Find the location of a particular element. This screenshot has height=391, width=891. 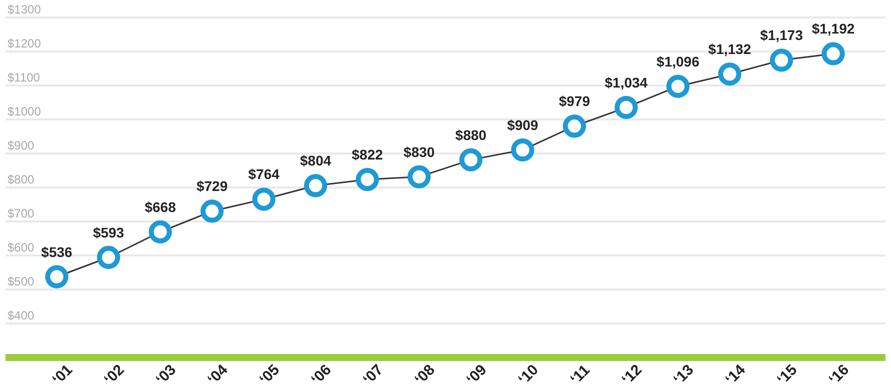

x-tick-label: ‘08 is located at coordinates (425, 374).